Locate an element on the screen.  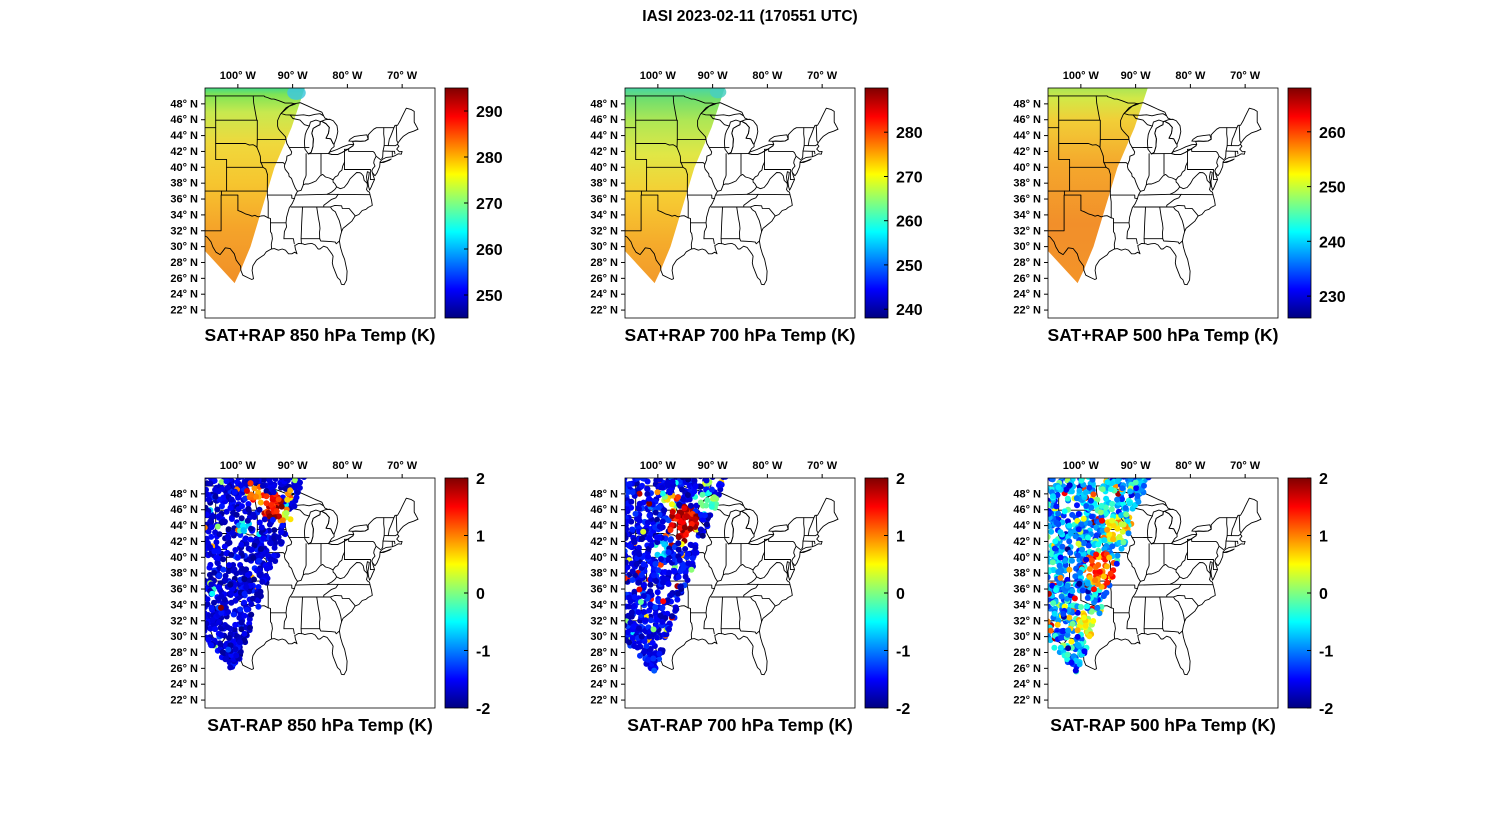
lat-tick-label: 46° N is located at coordinates (604, 120).